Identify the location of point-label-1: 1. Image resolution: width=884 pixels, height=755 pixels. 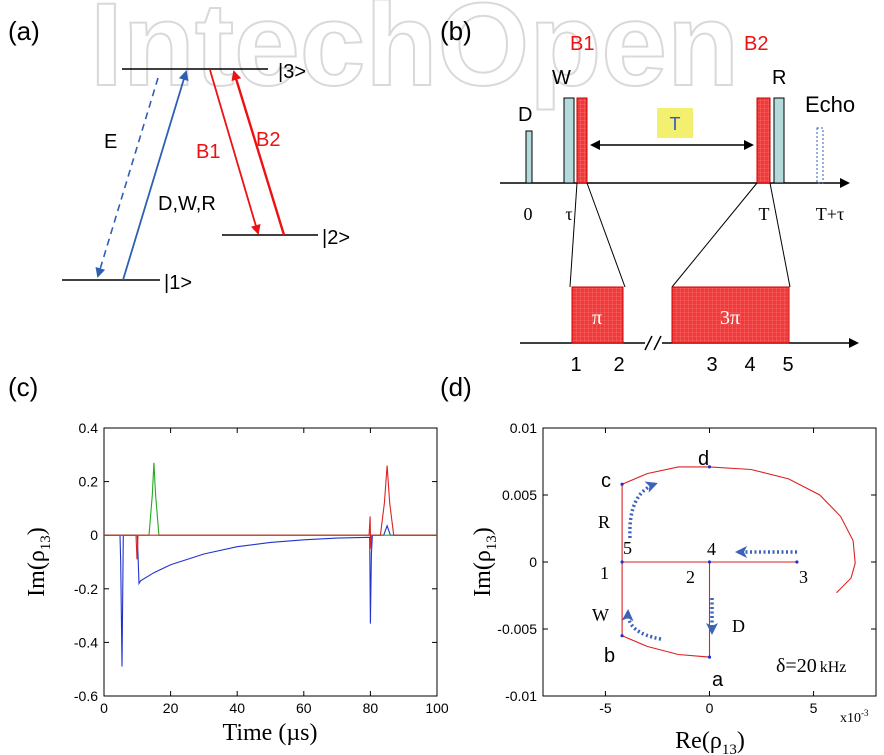
(604, 573).